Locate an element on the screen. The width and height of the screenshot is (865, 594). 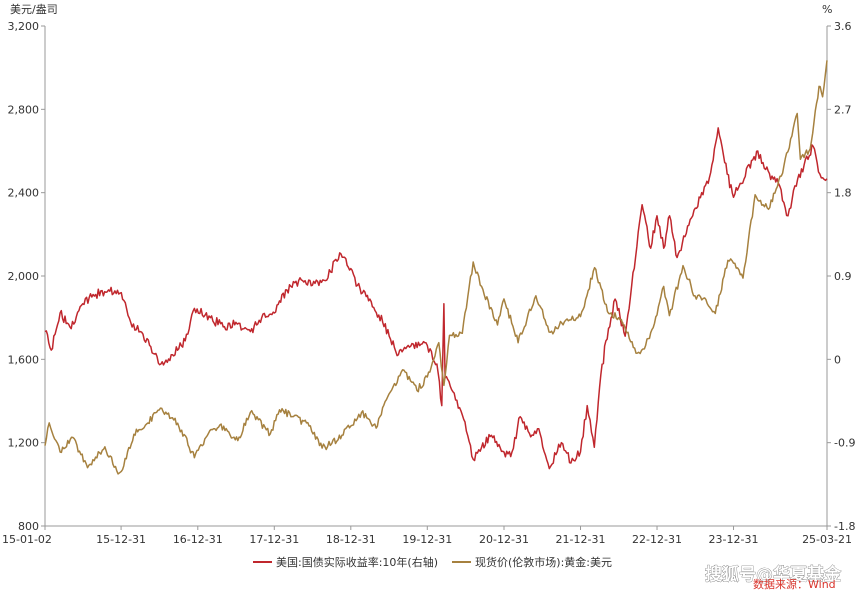
left-tick-label: 3,200 is located at coordinates (24, 26).